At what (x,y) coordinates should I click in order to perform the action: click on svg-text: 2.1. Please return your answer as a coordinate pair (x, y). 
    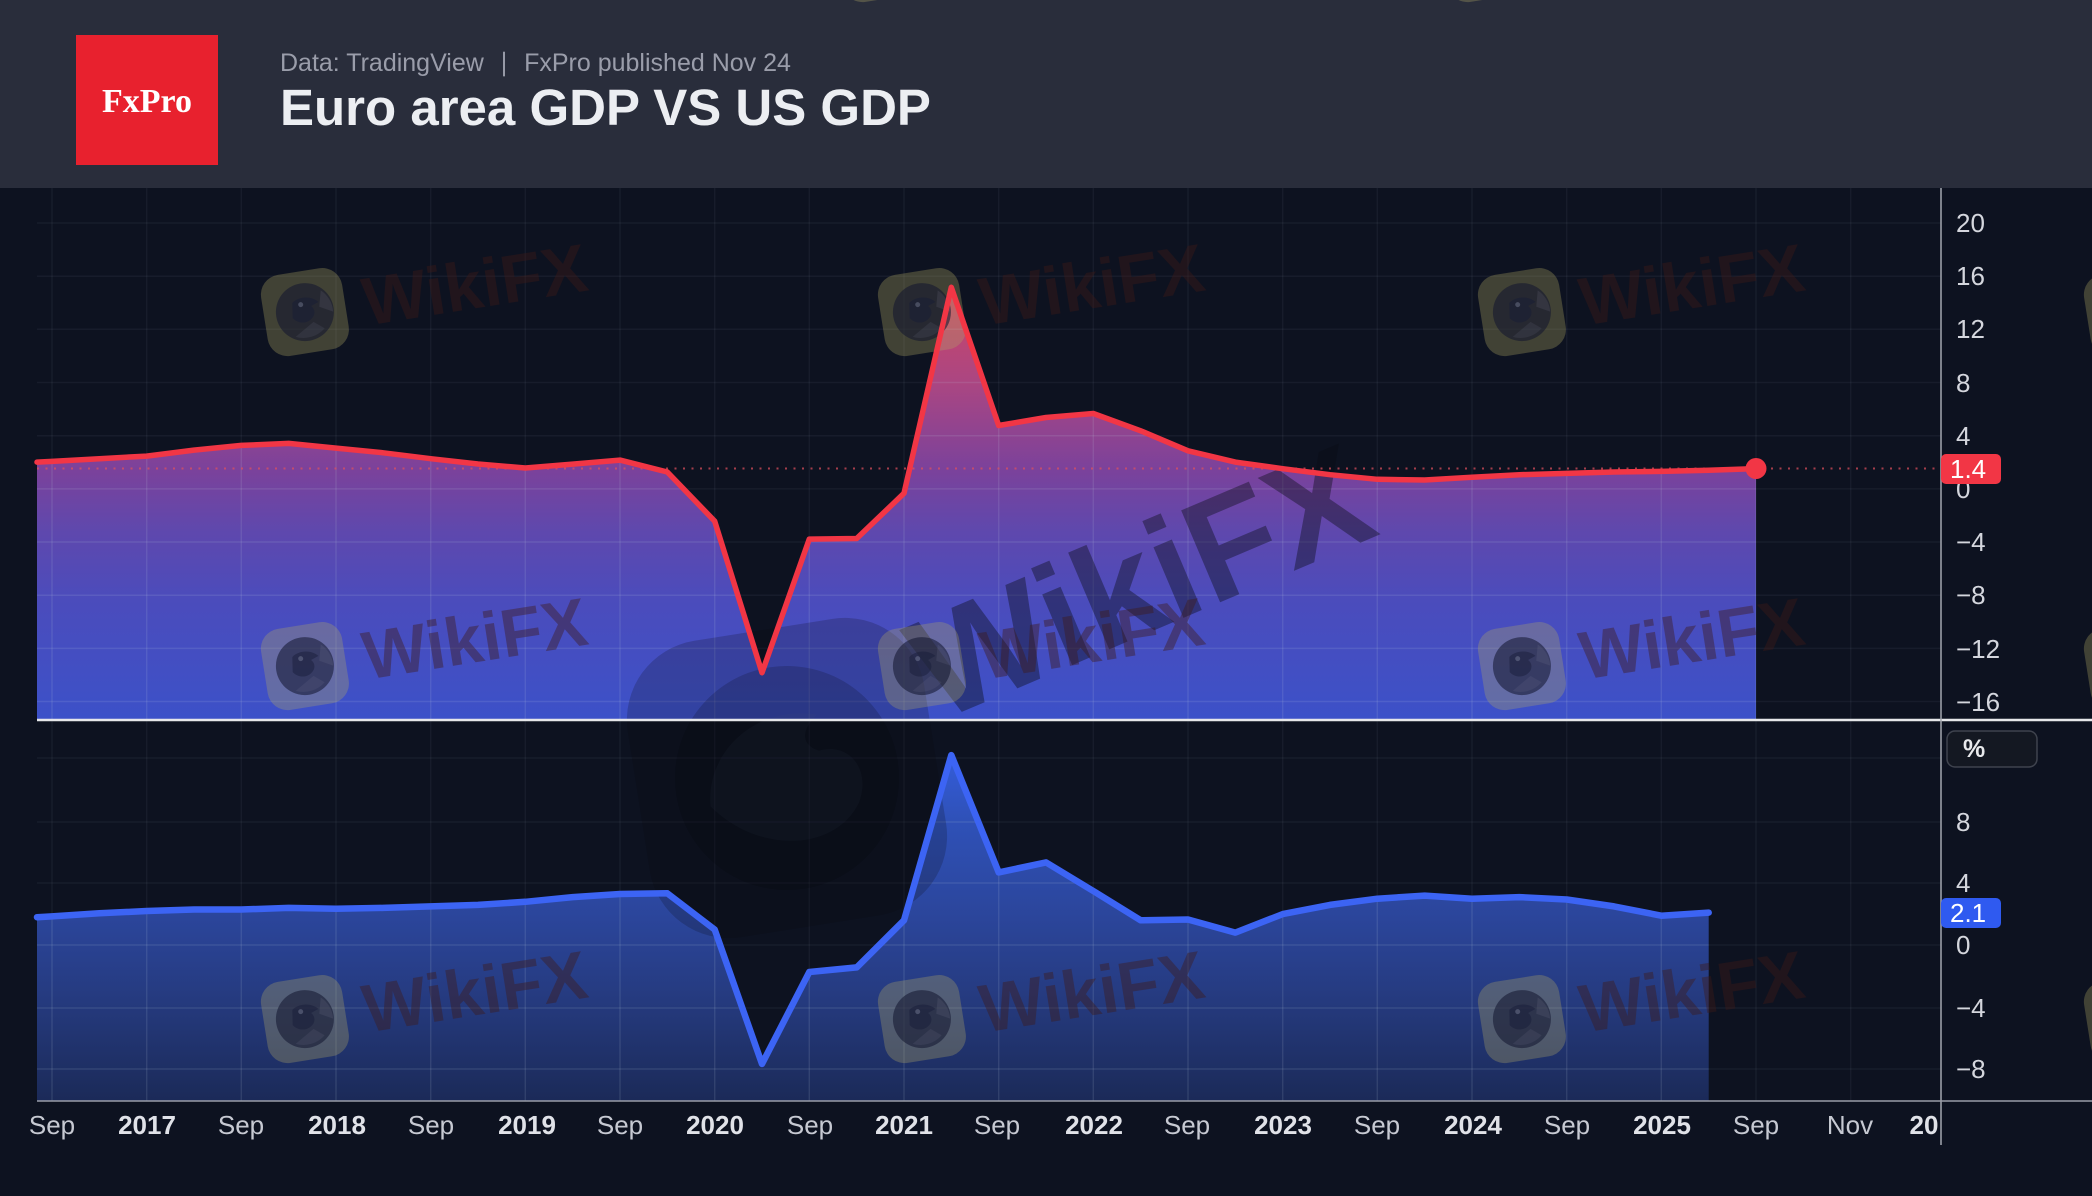
    Looking at the image, I should click on (1968, 913).